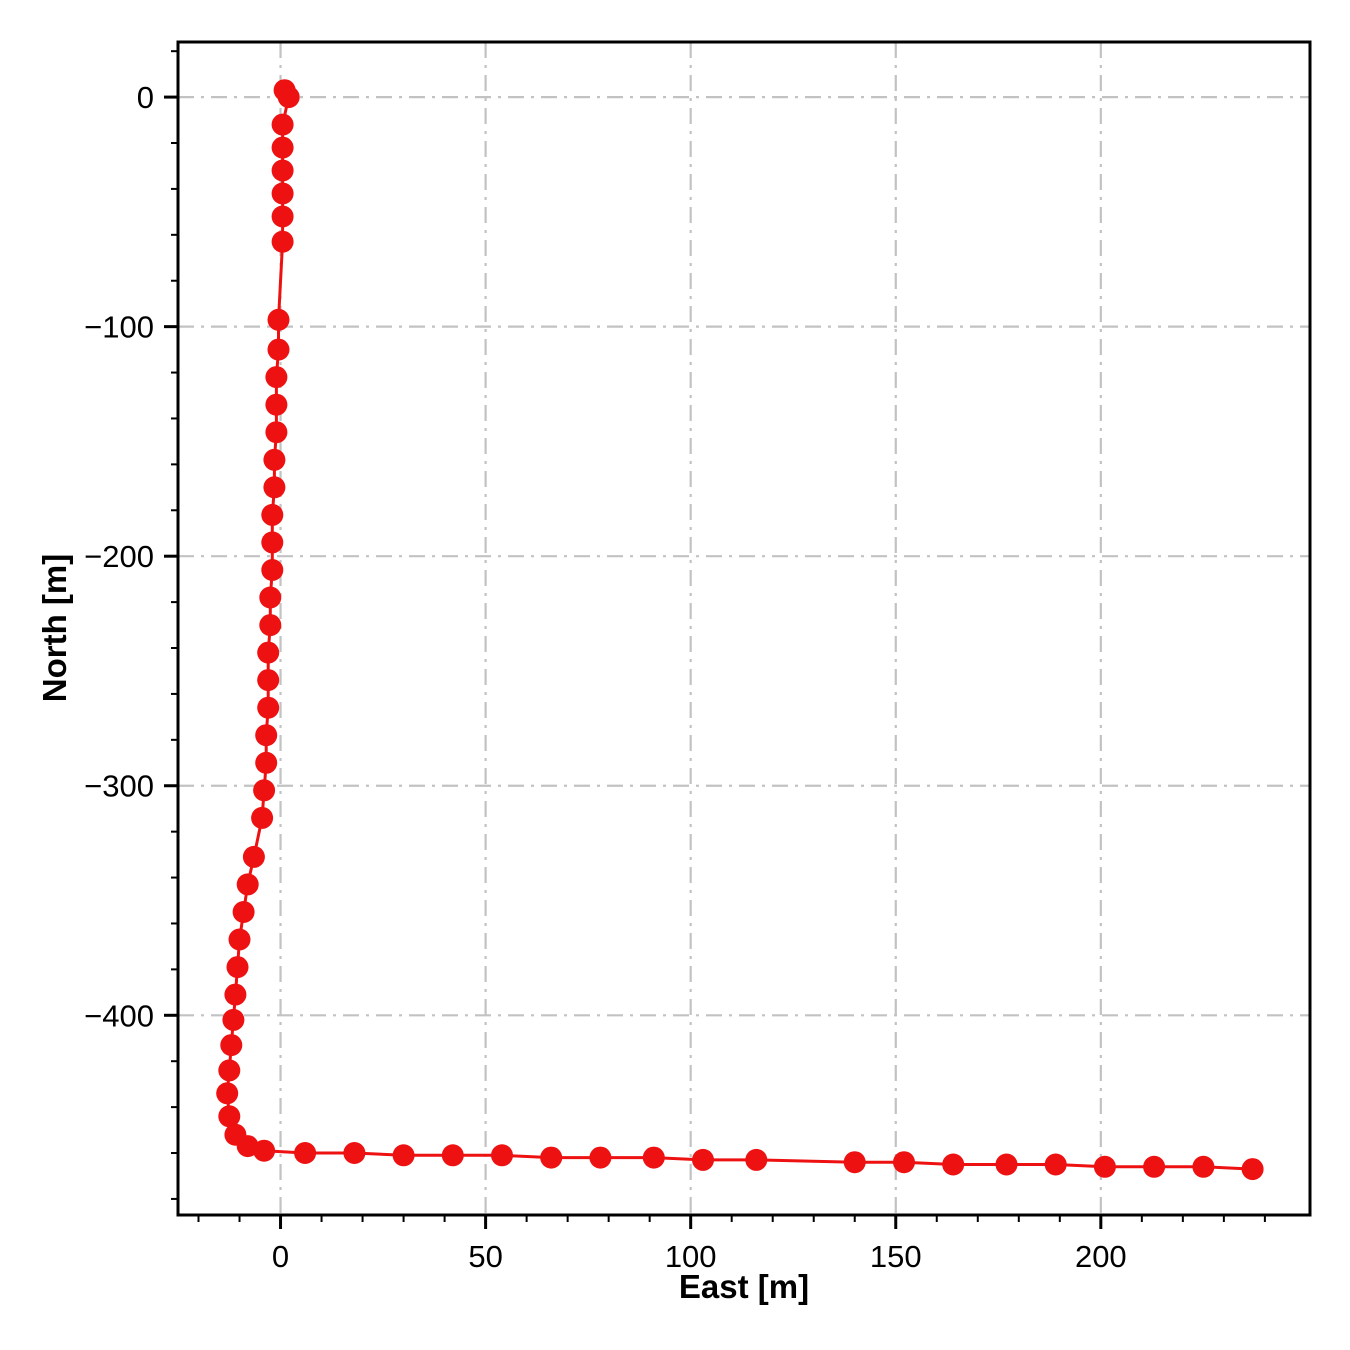  What do you see at coordinates (119, 327) in the screenshot?
I see `y-tick-label: −100` at bounding box center [119, 327].